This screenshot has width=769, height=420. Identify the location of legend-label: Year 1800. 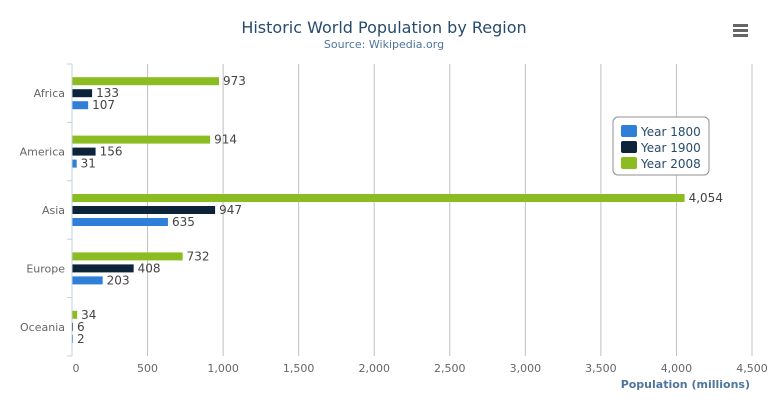
(670, 132).